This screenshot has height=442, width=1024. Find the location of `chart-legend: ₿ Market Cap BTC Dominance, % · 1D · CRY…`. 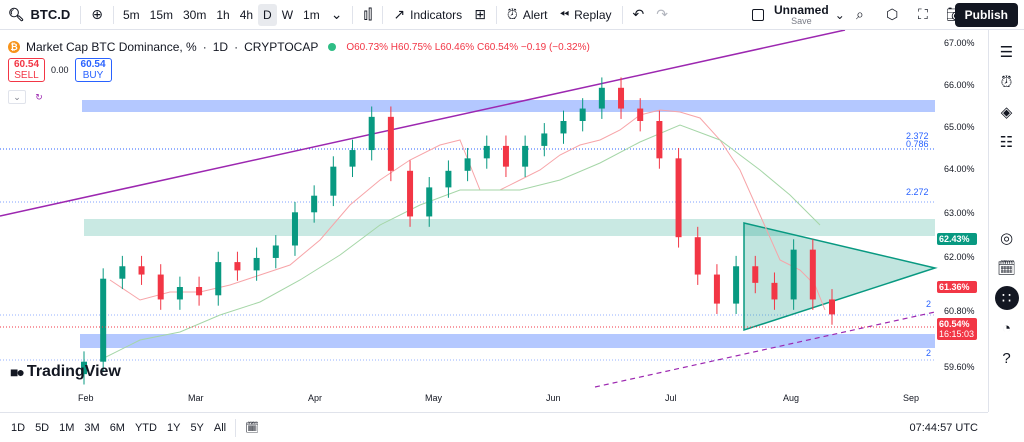

chart-legend: ₿ Market Cap BTC Dominance, % · 1D · CRY… is located at coordinates (299, 47).